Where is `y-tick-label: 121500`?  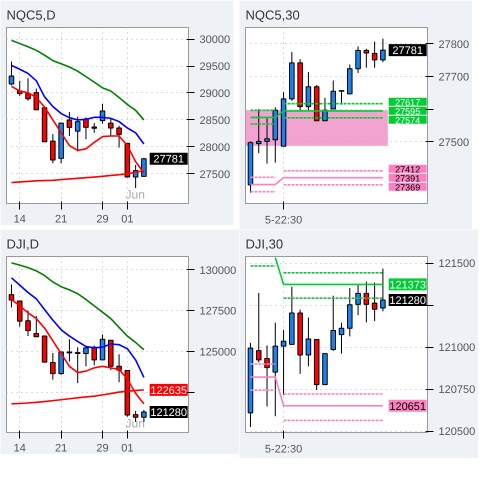
y-tick-label: 121500 is located at coordinates (457, 264).